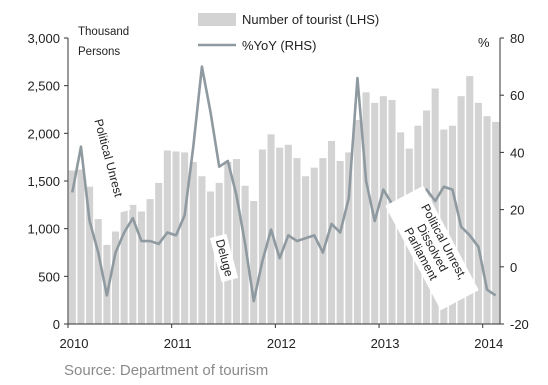 This screenshot has width=548, height=385. What do you see at coordinates (99, 52) in the screenshot?
I see `left-axis-unit: Persons` at bounding box center [99, 52].